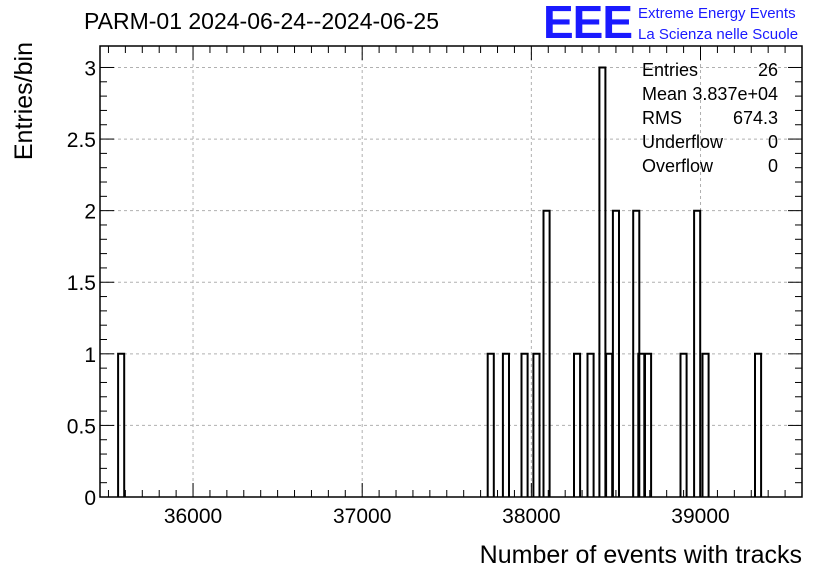  I want to click on y-tick-label: 1, so click(90, 355).